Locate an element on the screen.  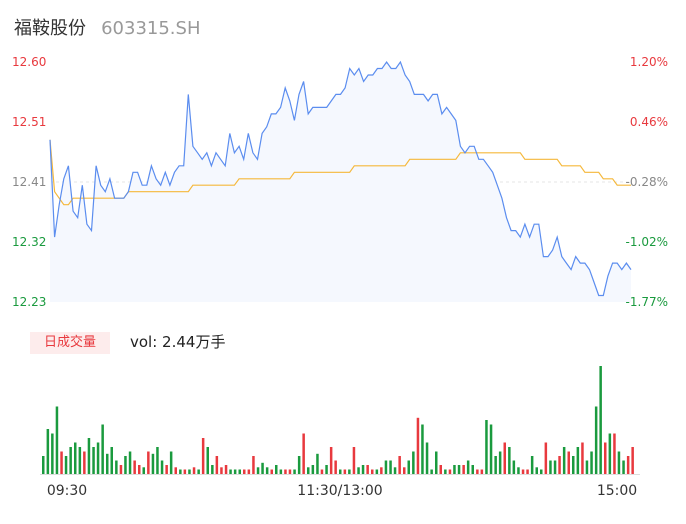
volume-tab: 日成交量 is located at coordinates (70, 343).